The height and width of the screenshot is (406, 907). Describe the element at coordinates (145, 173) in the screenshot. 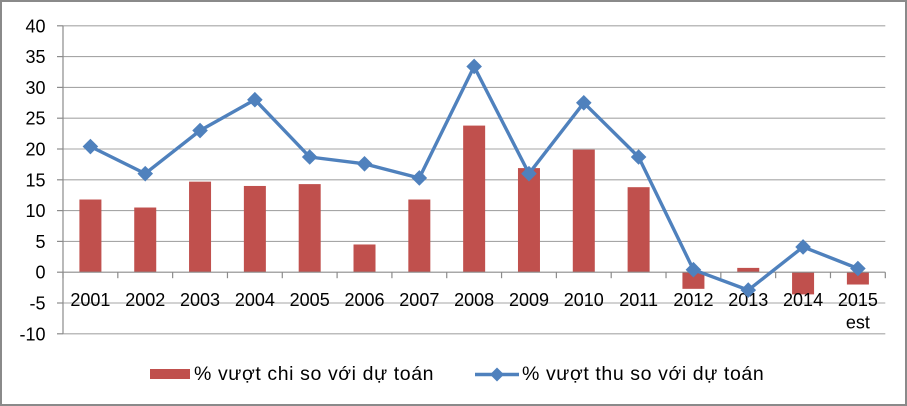

I see `marker-2002` at that location.